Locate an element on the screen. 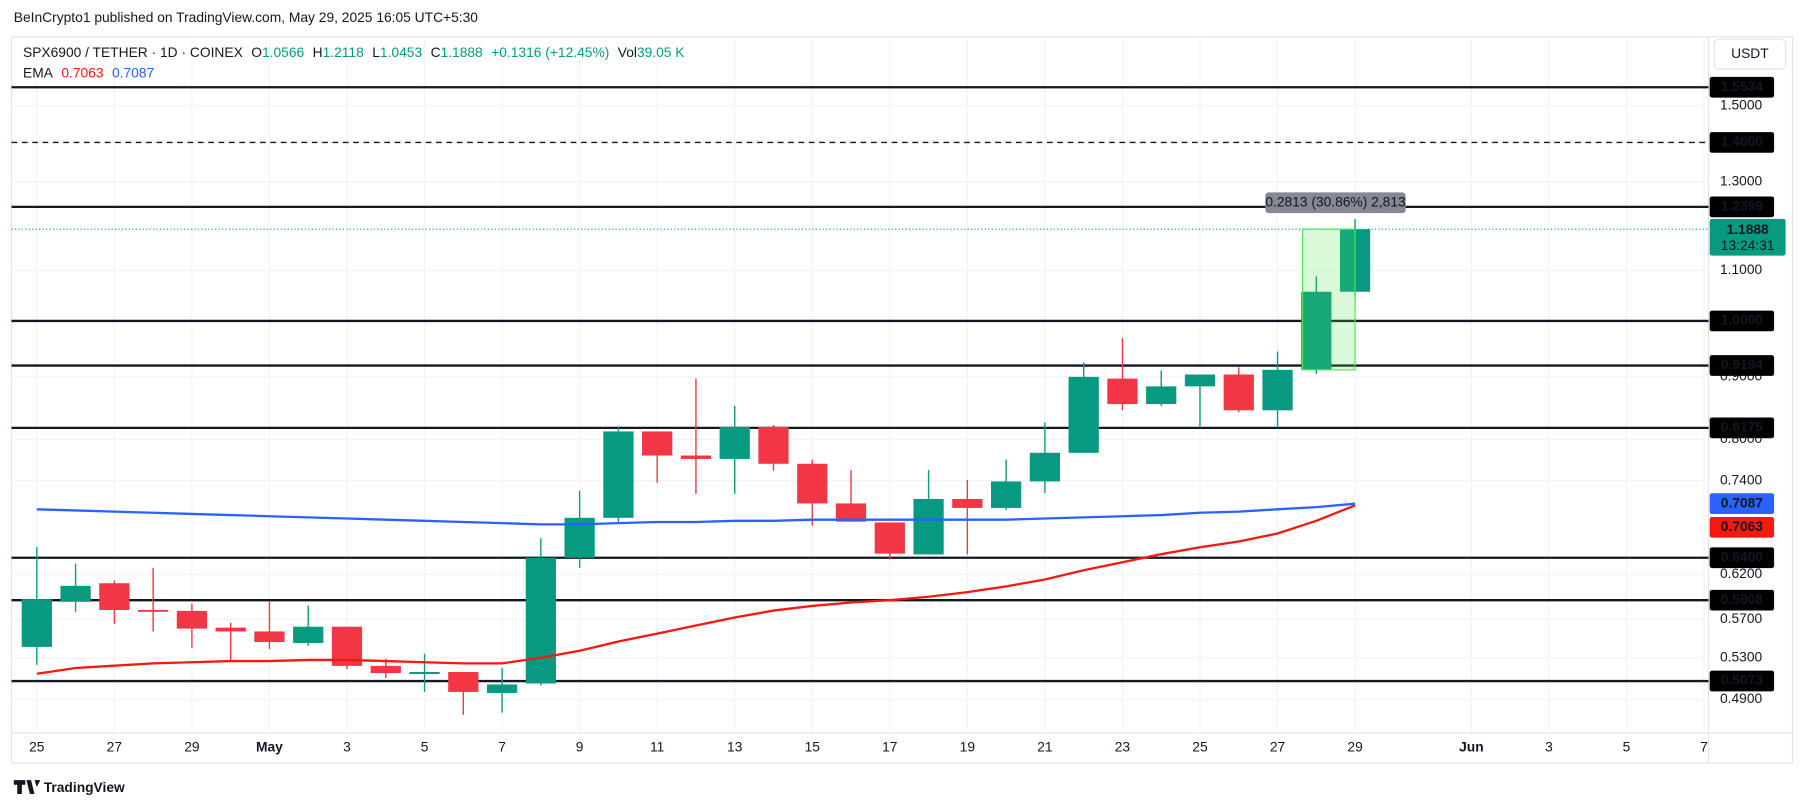  x-tick-label: 3 is located at coordinates (347, 747).